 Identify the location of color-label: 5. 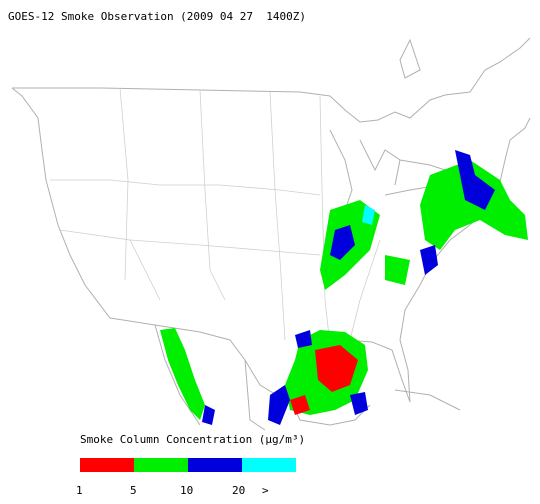
(133, 490).